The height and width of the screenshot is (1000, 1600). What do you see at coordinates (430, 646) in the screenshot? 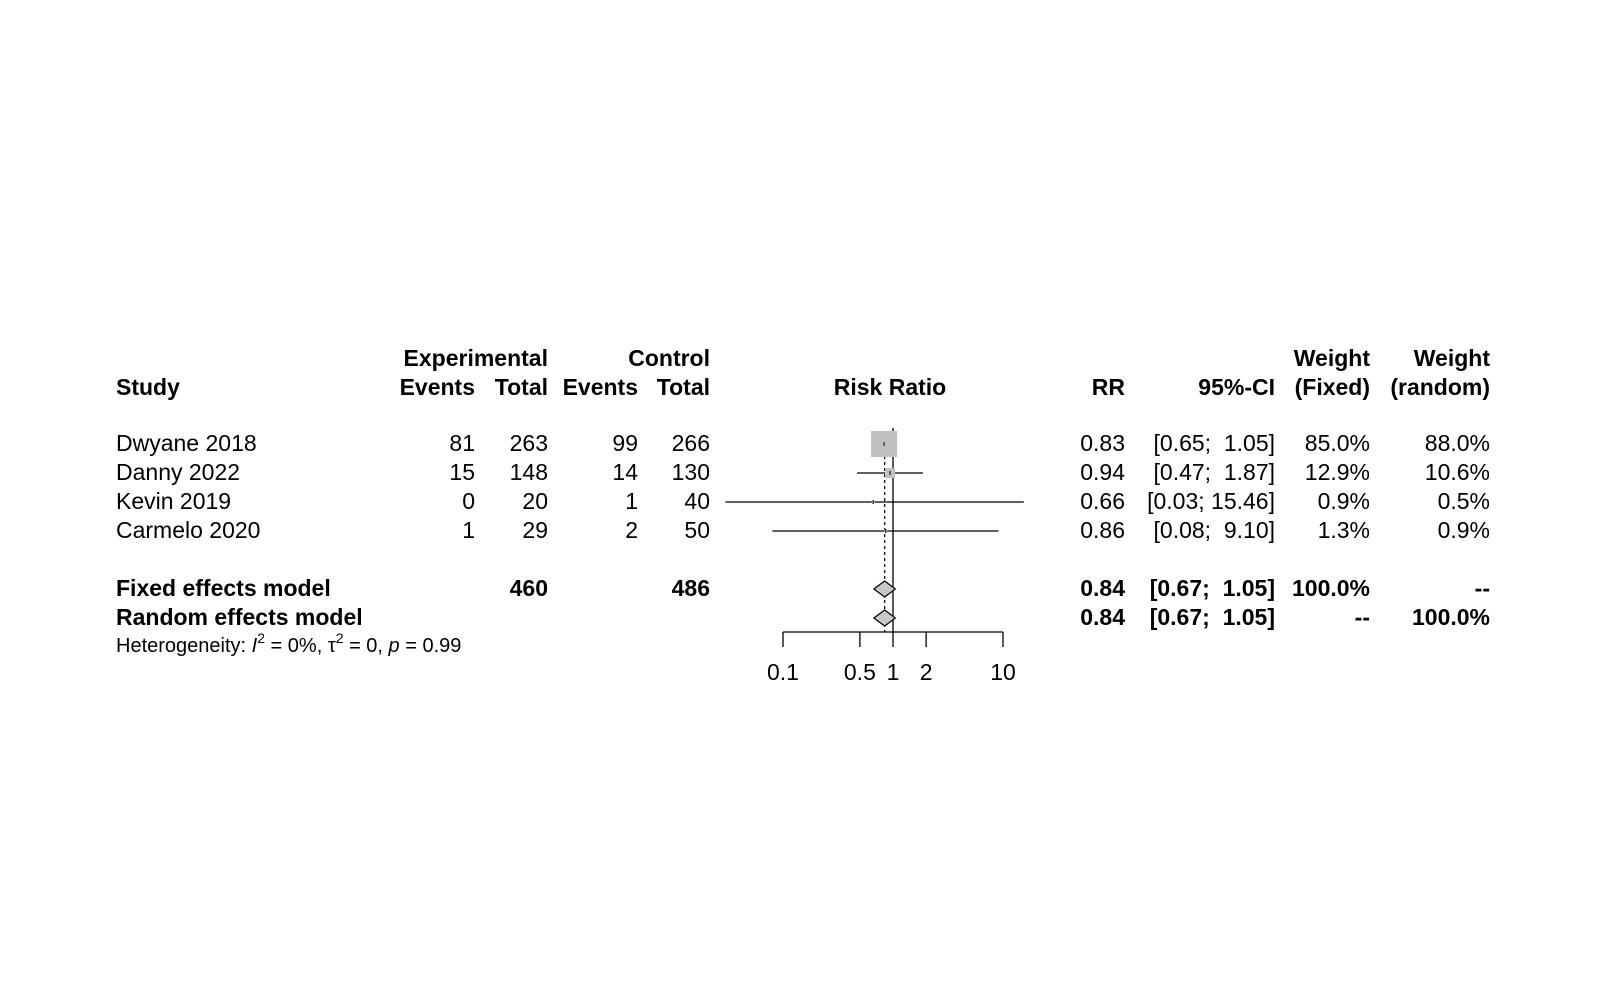
I see `p-value: = 0.99` at bounding box center [430, 646].